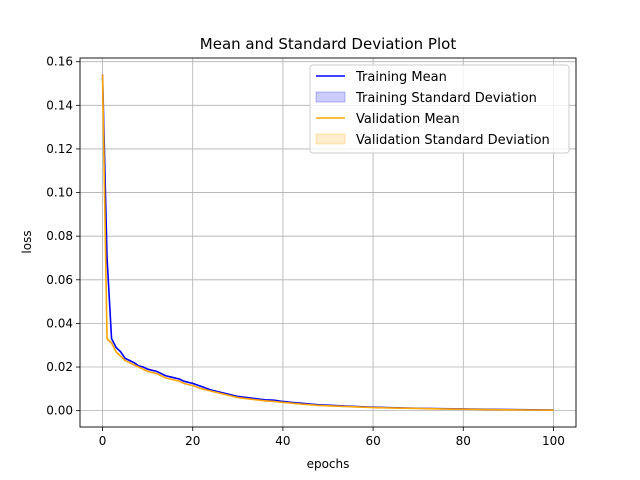 The image size is (640, 480). Describe the element at coordinates (372, 441) in the screenshot. I see `x-tick-label: 60` at that location.